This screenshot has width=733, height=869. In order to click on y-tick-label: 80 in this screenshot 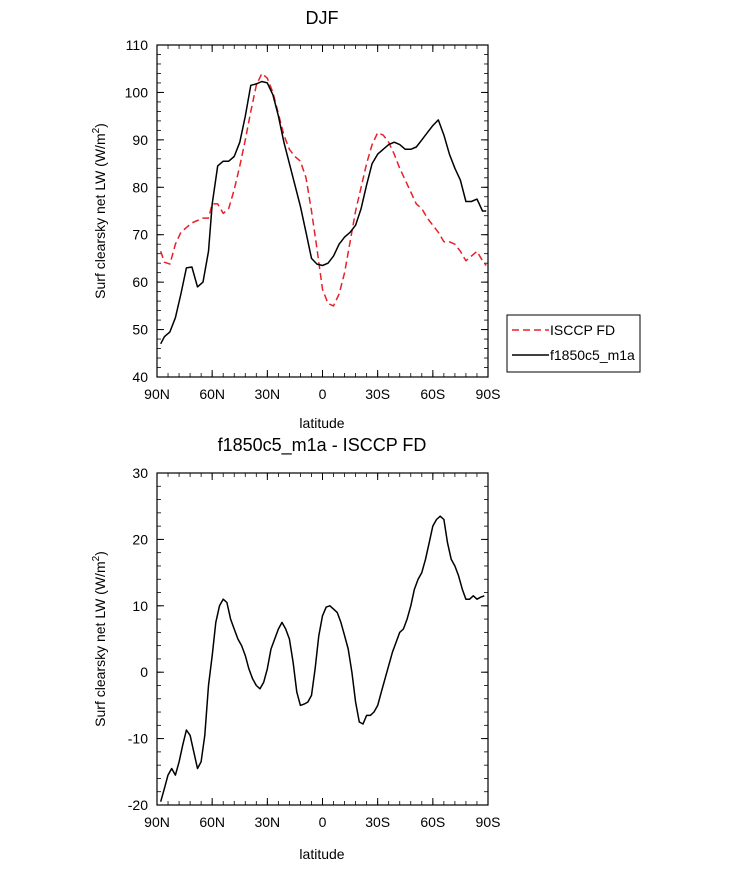, I will do `click(140, 187)`.